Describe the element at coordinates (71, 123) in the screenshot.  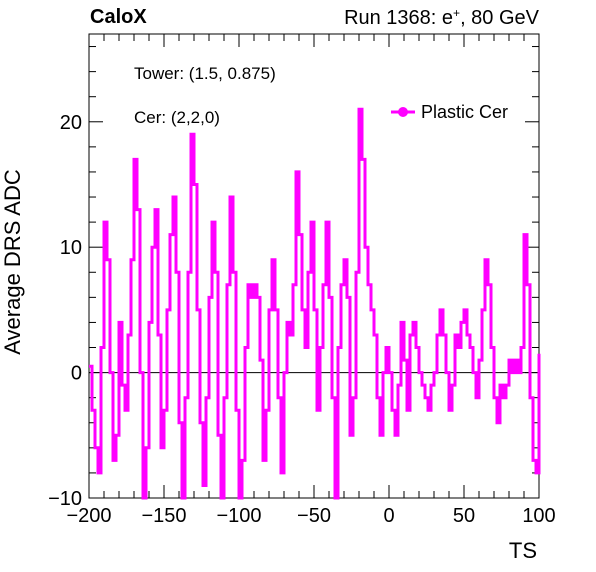
I see `y-tick-label: 20` at that location.